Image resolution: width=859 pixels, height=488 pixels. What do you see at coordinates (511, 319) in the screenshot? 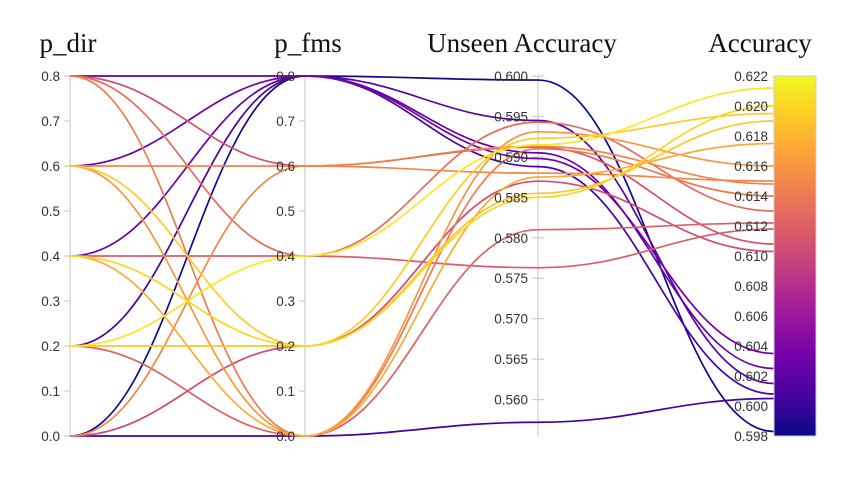
I see `tick-label: 0.570` at bounding box center [511, 319].